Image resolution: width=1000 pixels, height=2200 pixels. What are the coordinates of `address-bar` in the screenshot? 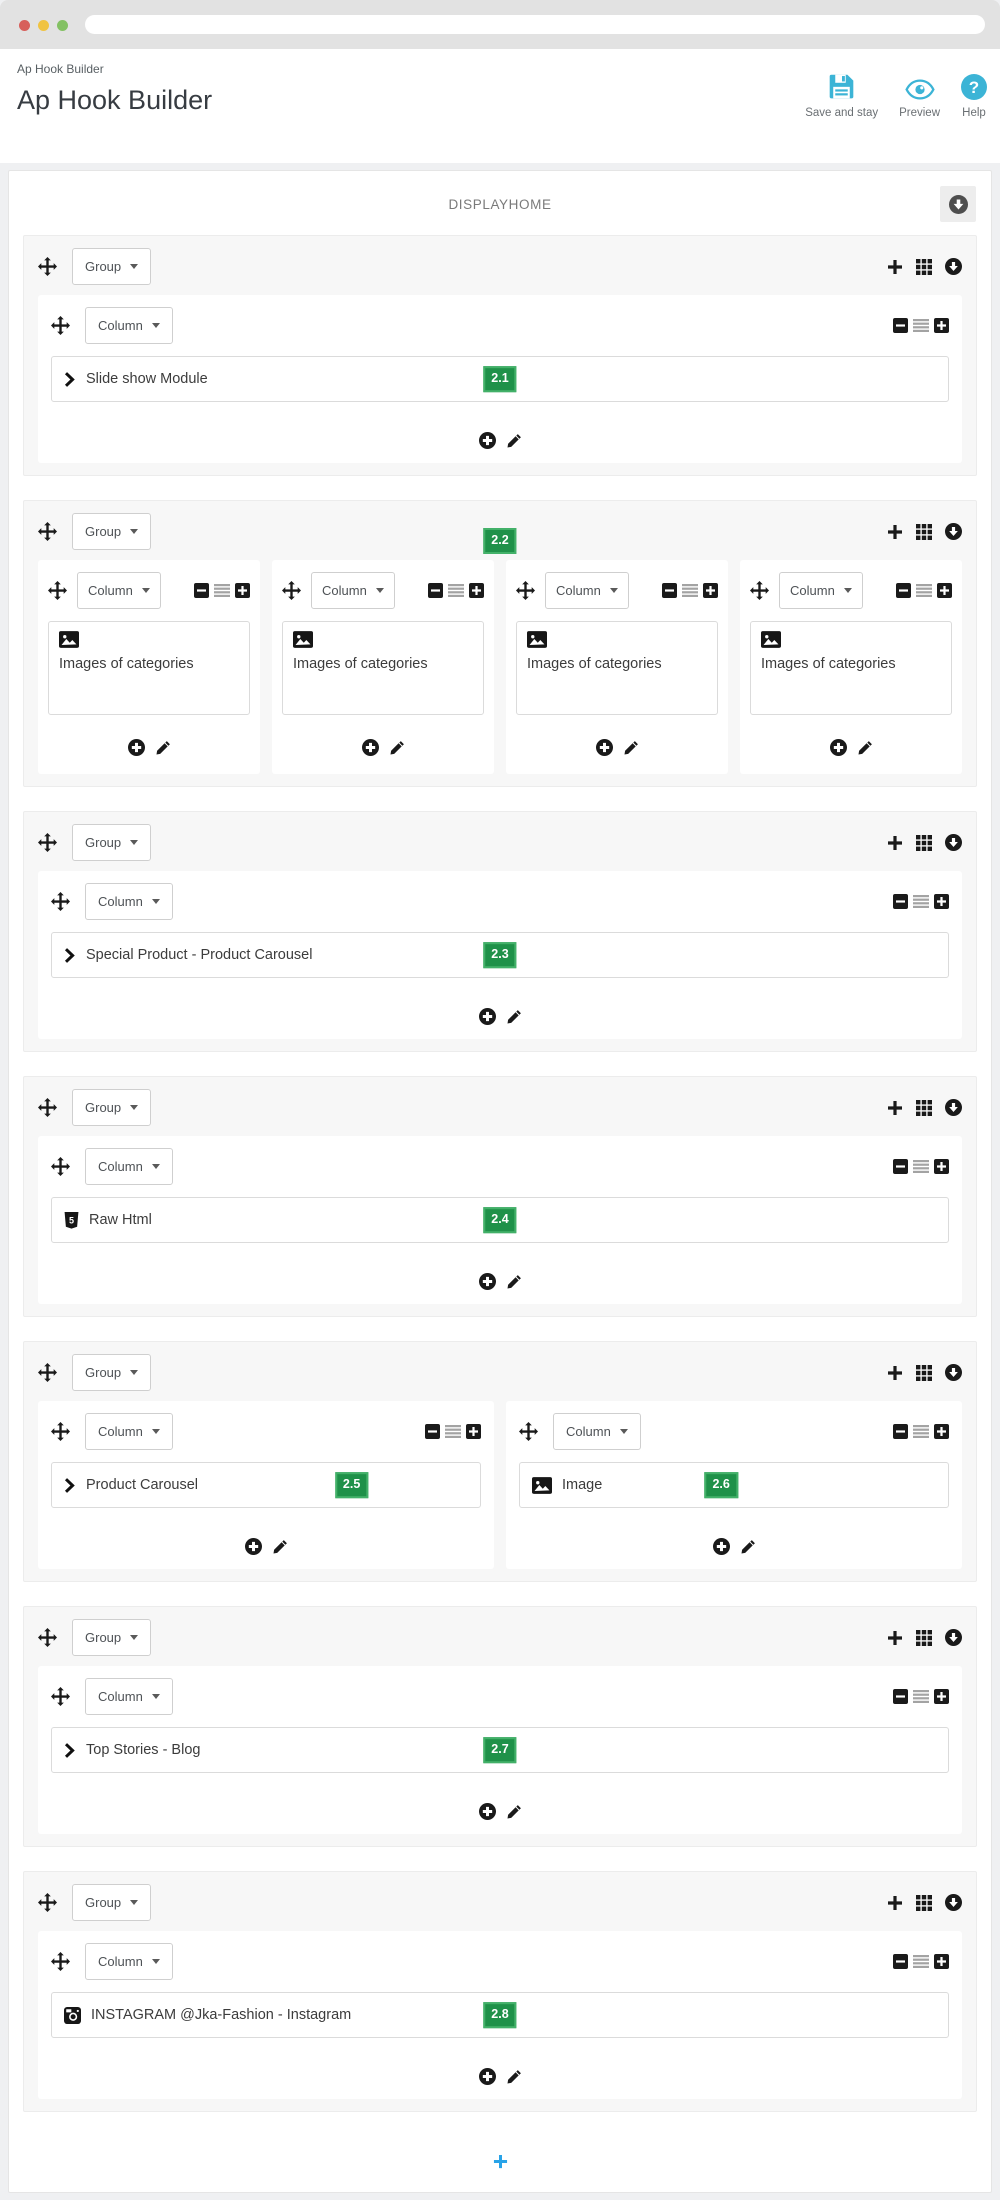 It's located at (535, 24).